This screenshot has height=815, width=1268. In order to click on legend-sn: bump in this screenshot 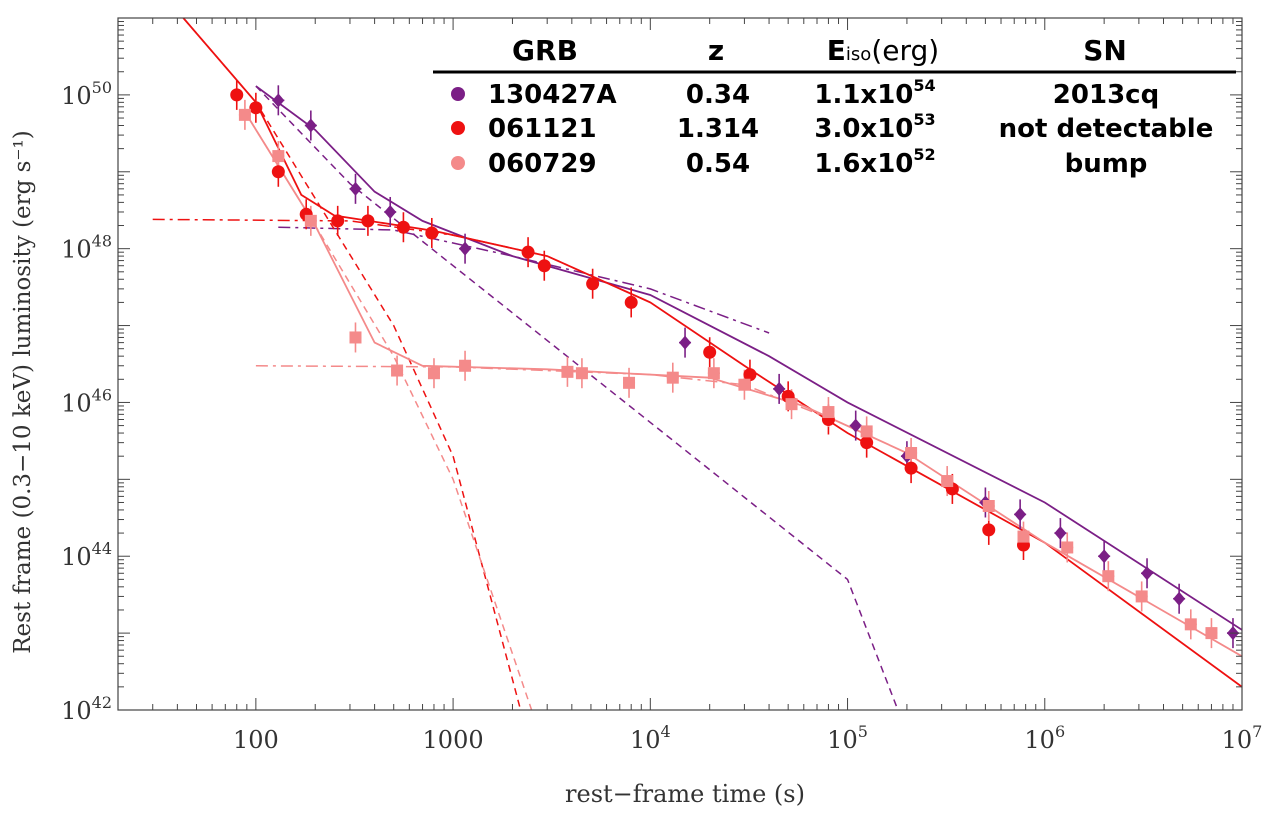, I will do `click(1106, 164)`.